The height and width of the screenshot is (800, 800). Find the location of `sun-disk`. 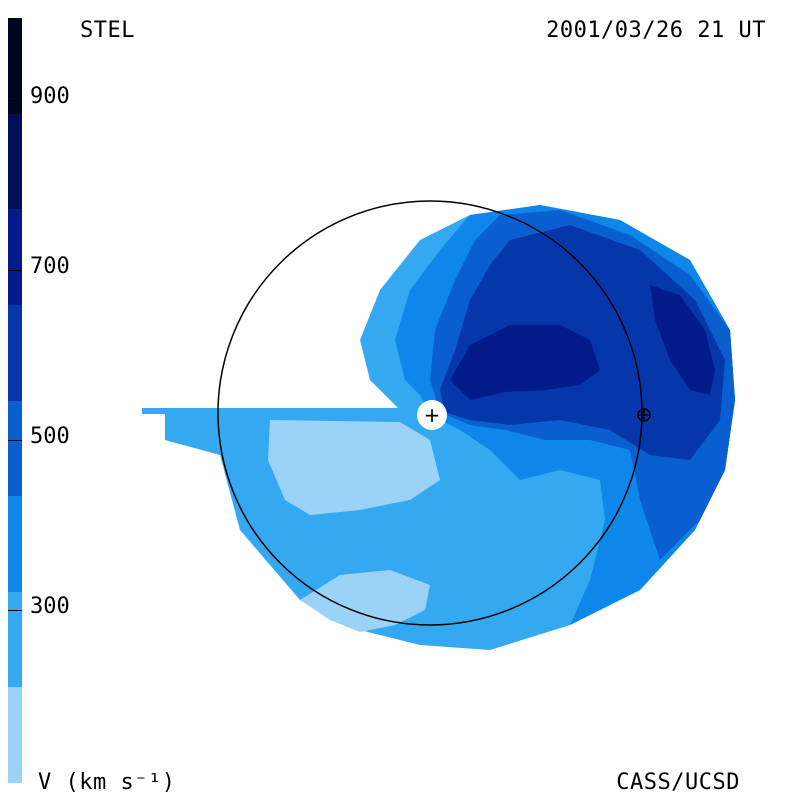

sun-disk is located at coordinates (432, 415).